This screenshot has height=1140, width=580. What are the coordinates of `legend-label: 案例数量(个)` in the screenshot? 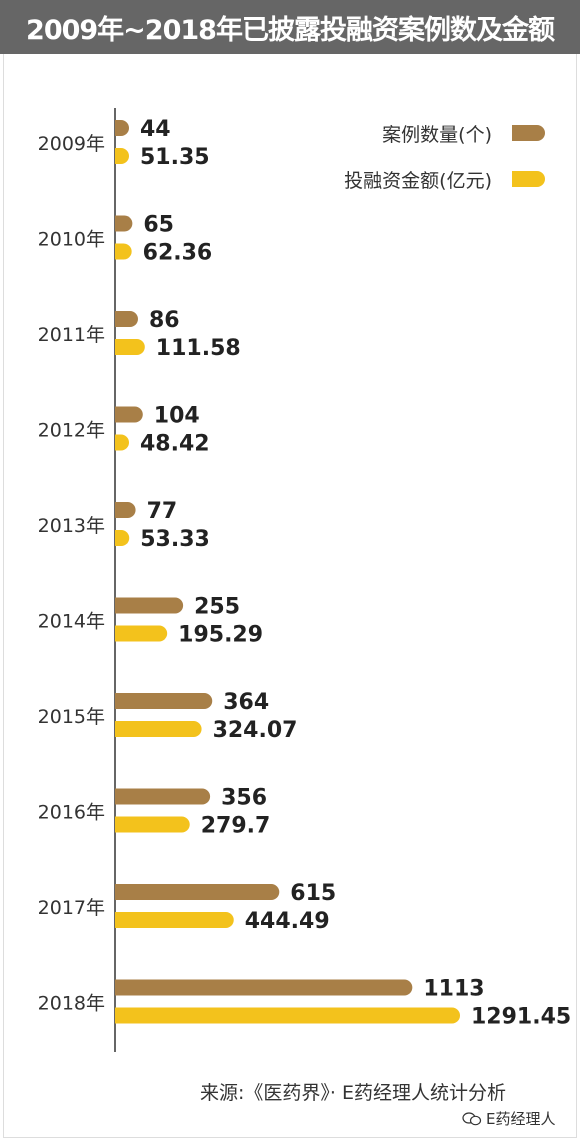 It's located at (437, 135).